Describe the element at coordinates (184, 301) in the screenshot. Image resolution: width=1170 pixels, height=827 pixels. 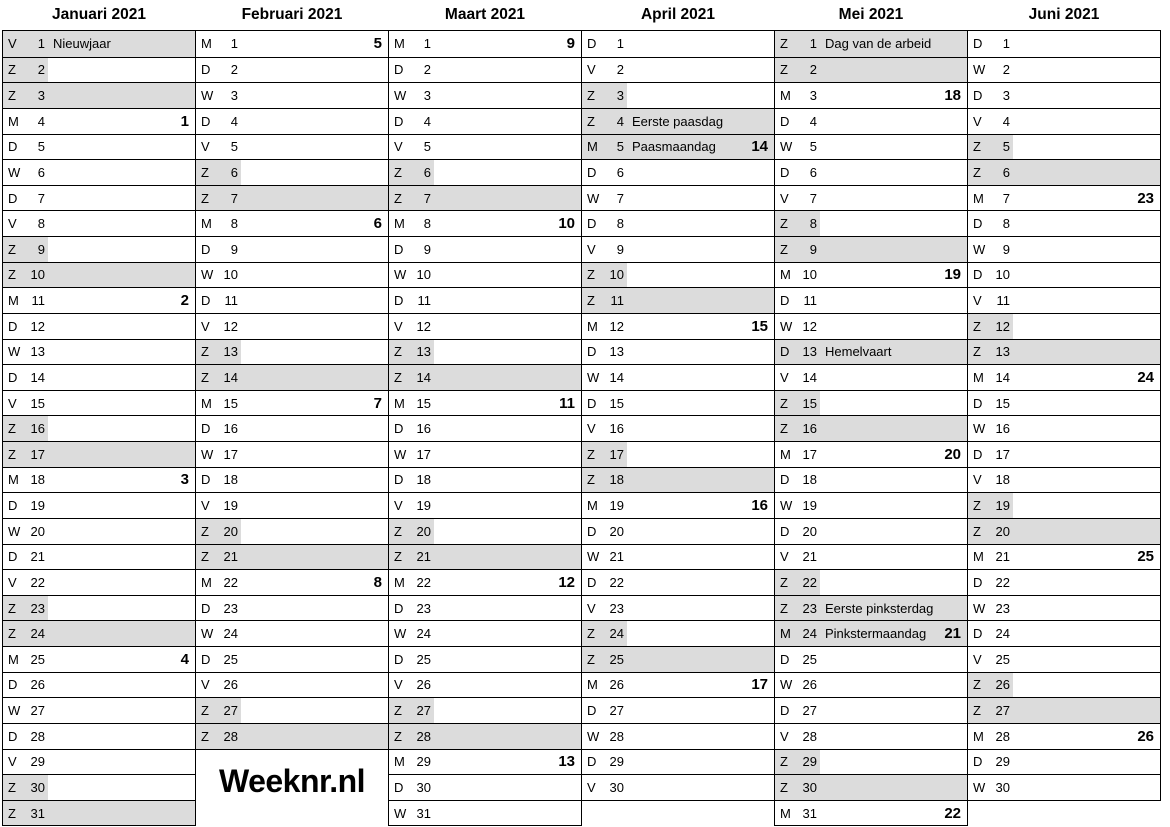
I see `week-number: 2` at that location.